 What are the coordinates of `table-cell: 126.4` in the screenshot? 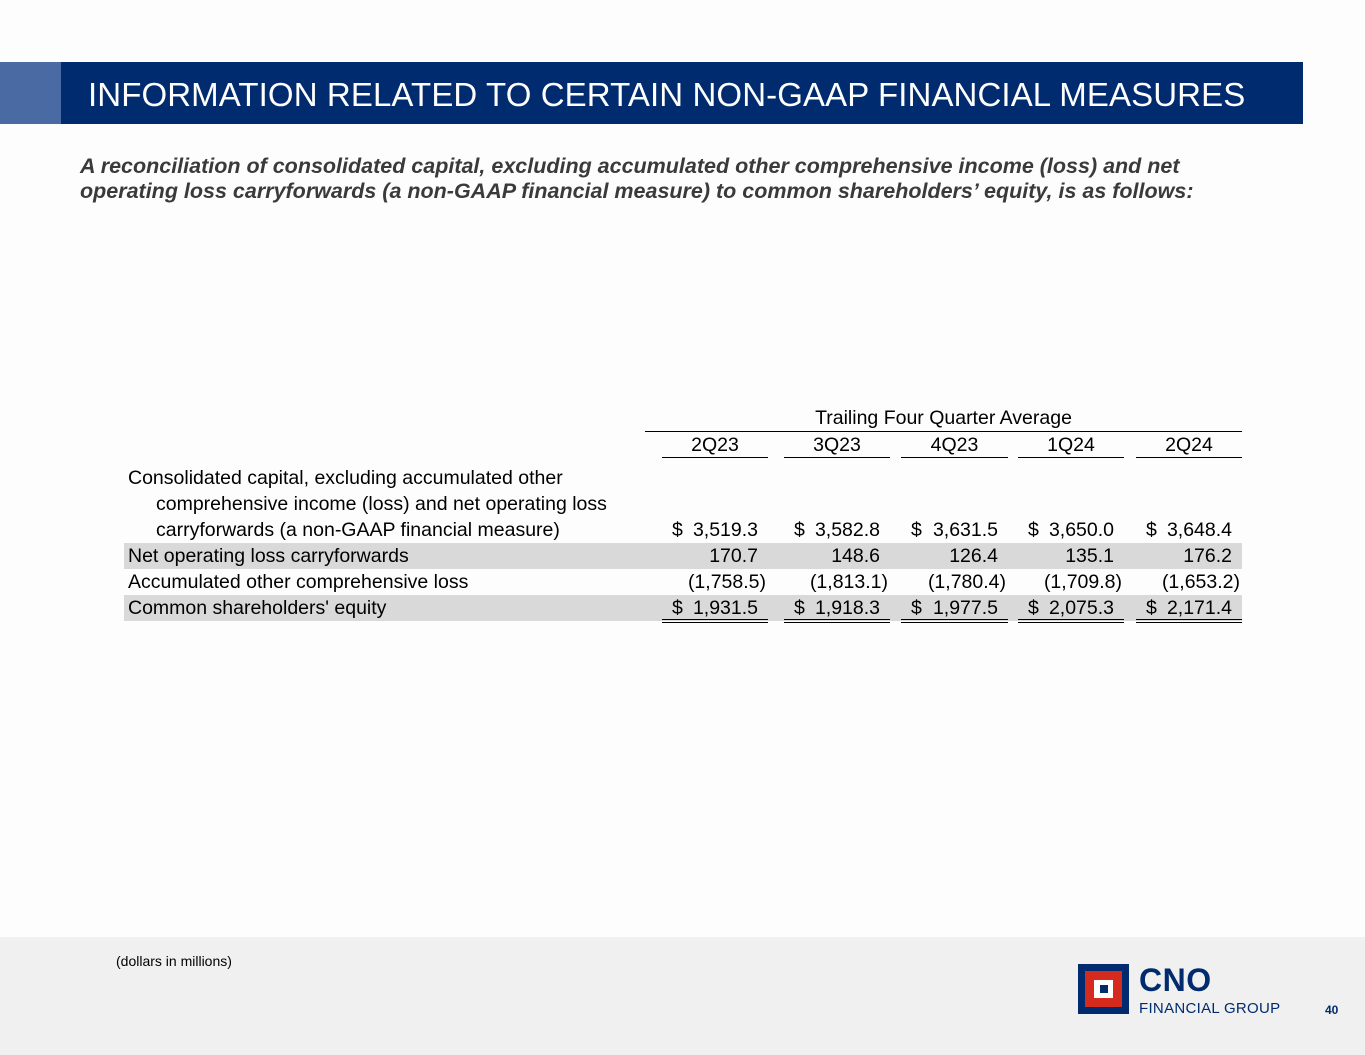 It's located at (973, 556).